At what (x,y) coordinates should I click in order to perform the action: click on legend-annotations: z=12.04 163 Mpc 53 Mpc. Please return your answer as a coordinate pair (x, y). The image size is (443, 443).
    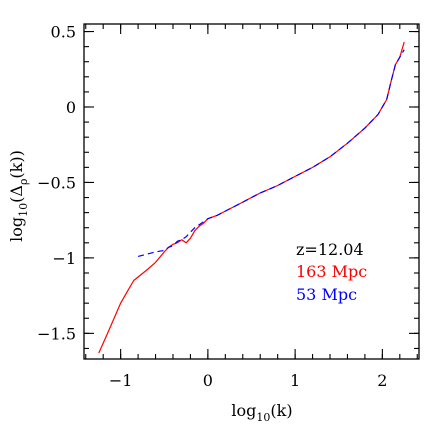
    Looking at the image, I should click on (331, 272).